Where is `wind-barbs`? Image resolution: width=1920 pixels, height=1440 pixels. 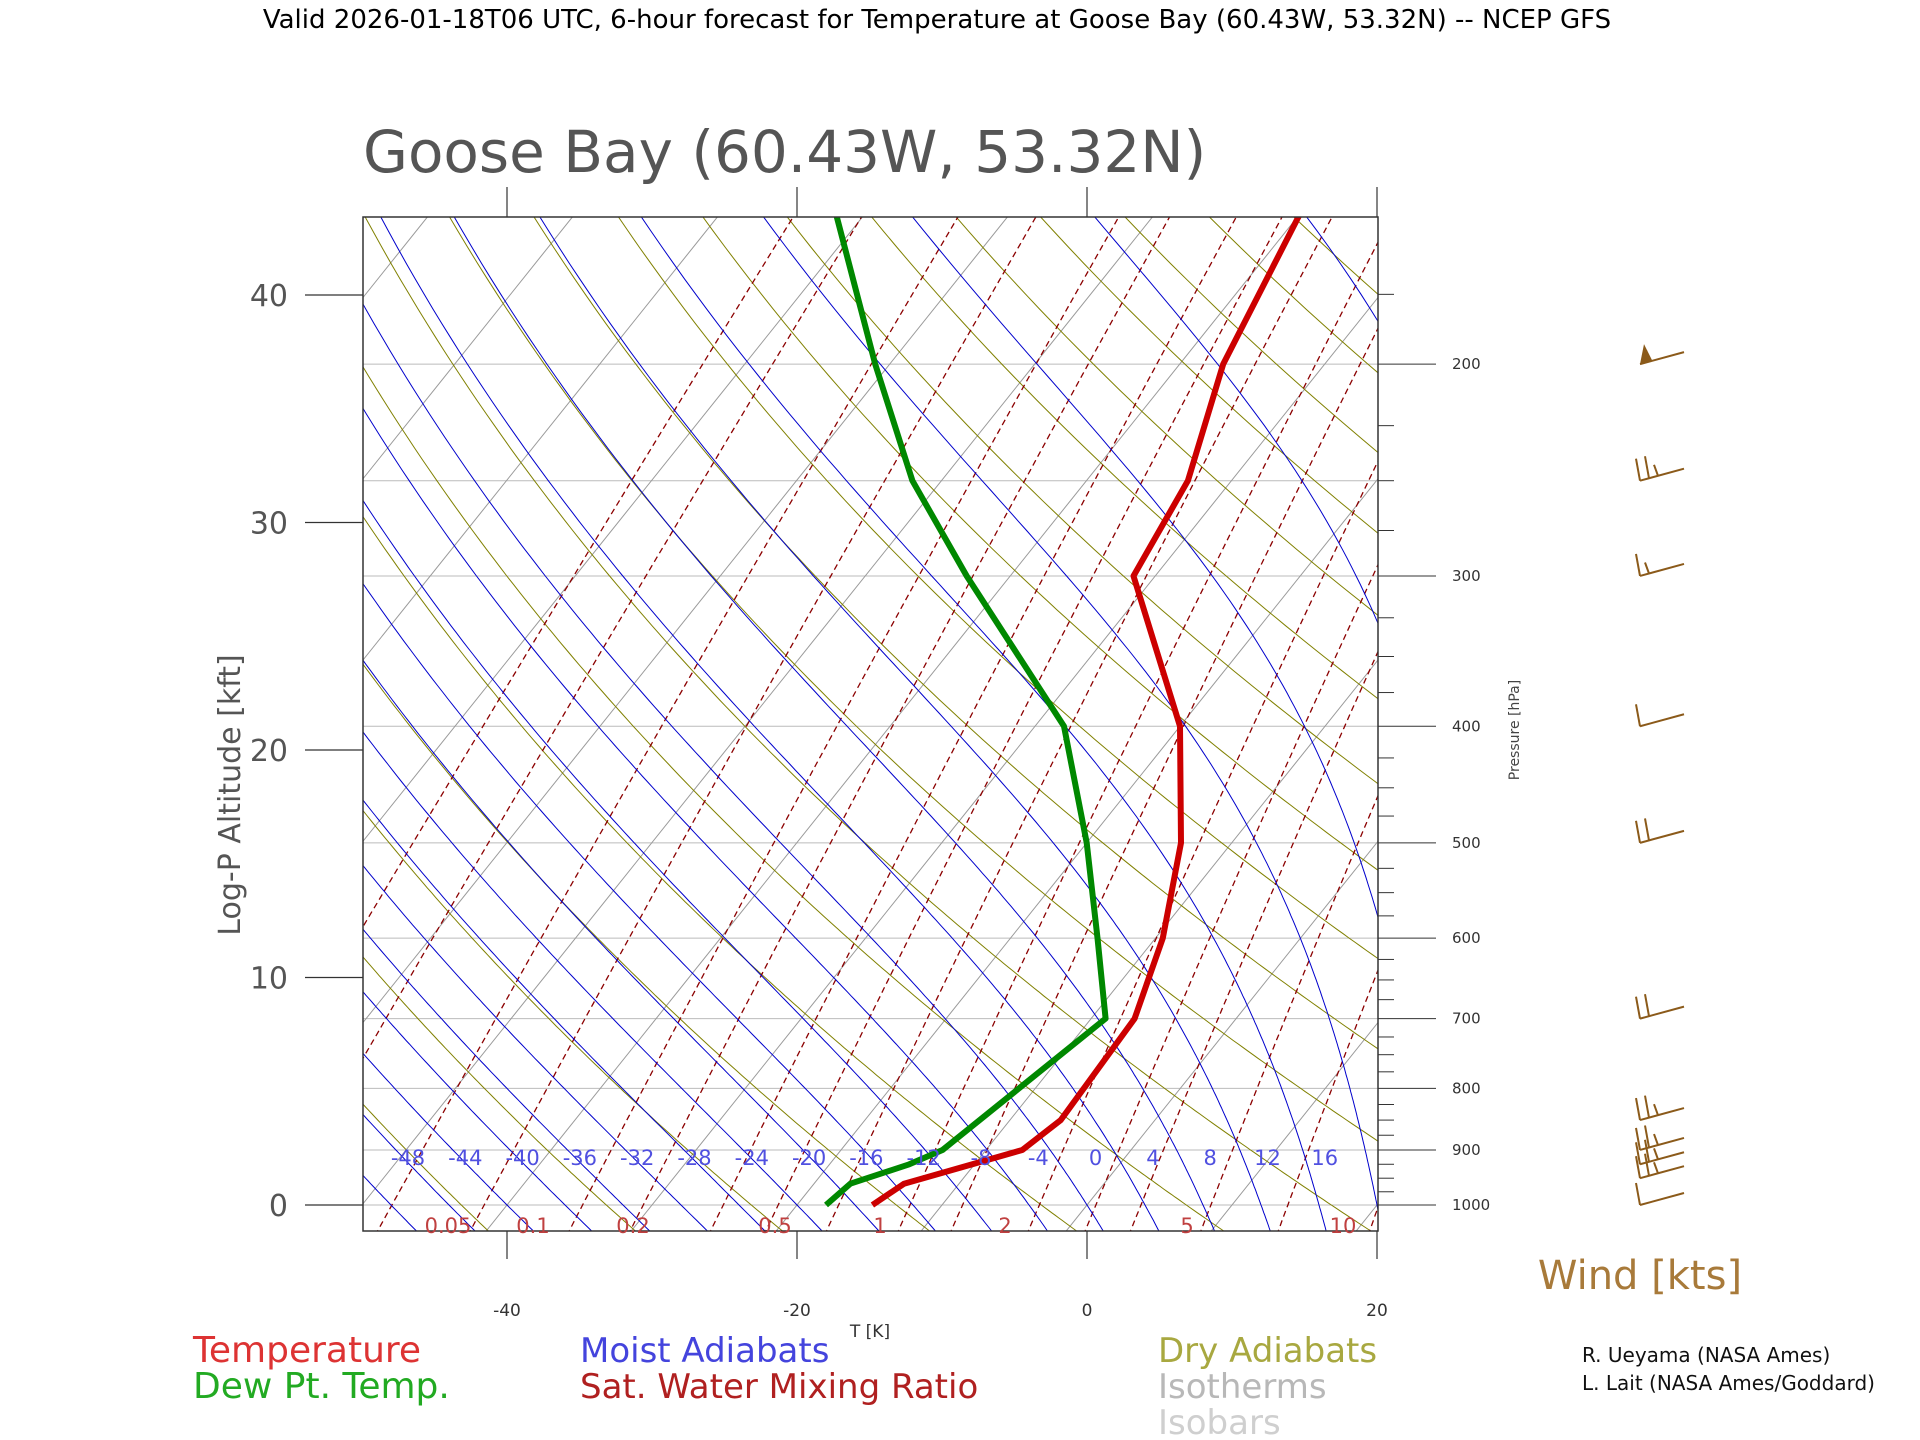 wind-barbs is located at coordinates (1660, 775).